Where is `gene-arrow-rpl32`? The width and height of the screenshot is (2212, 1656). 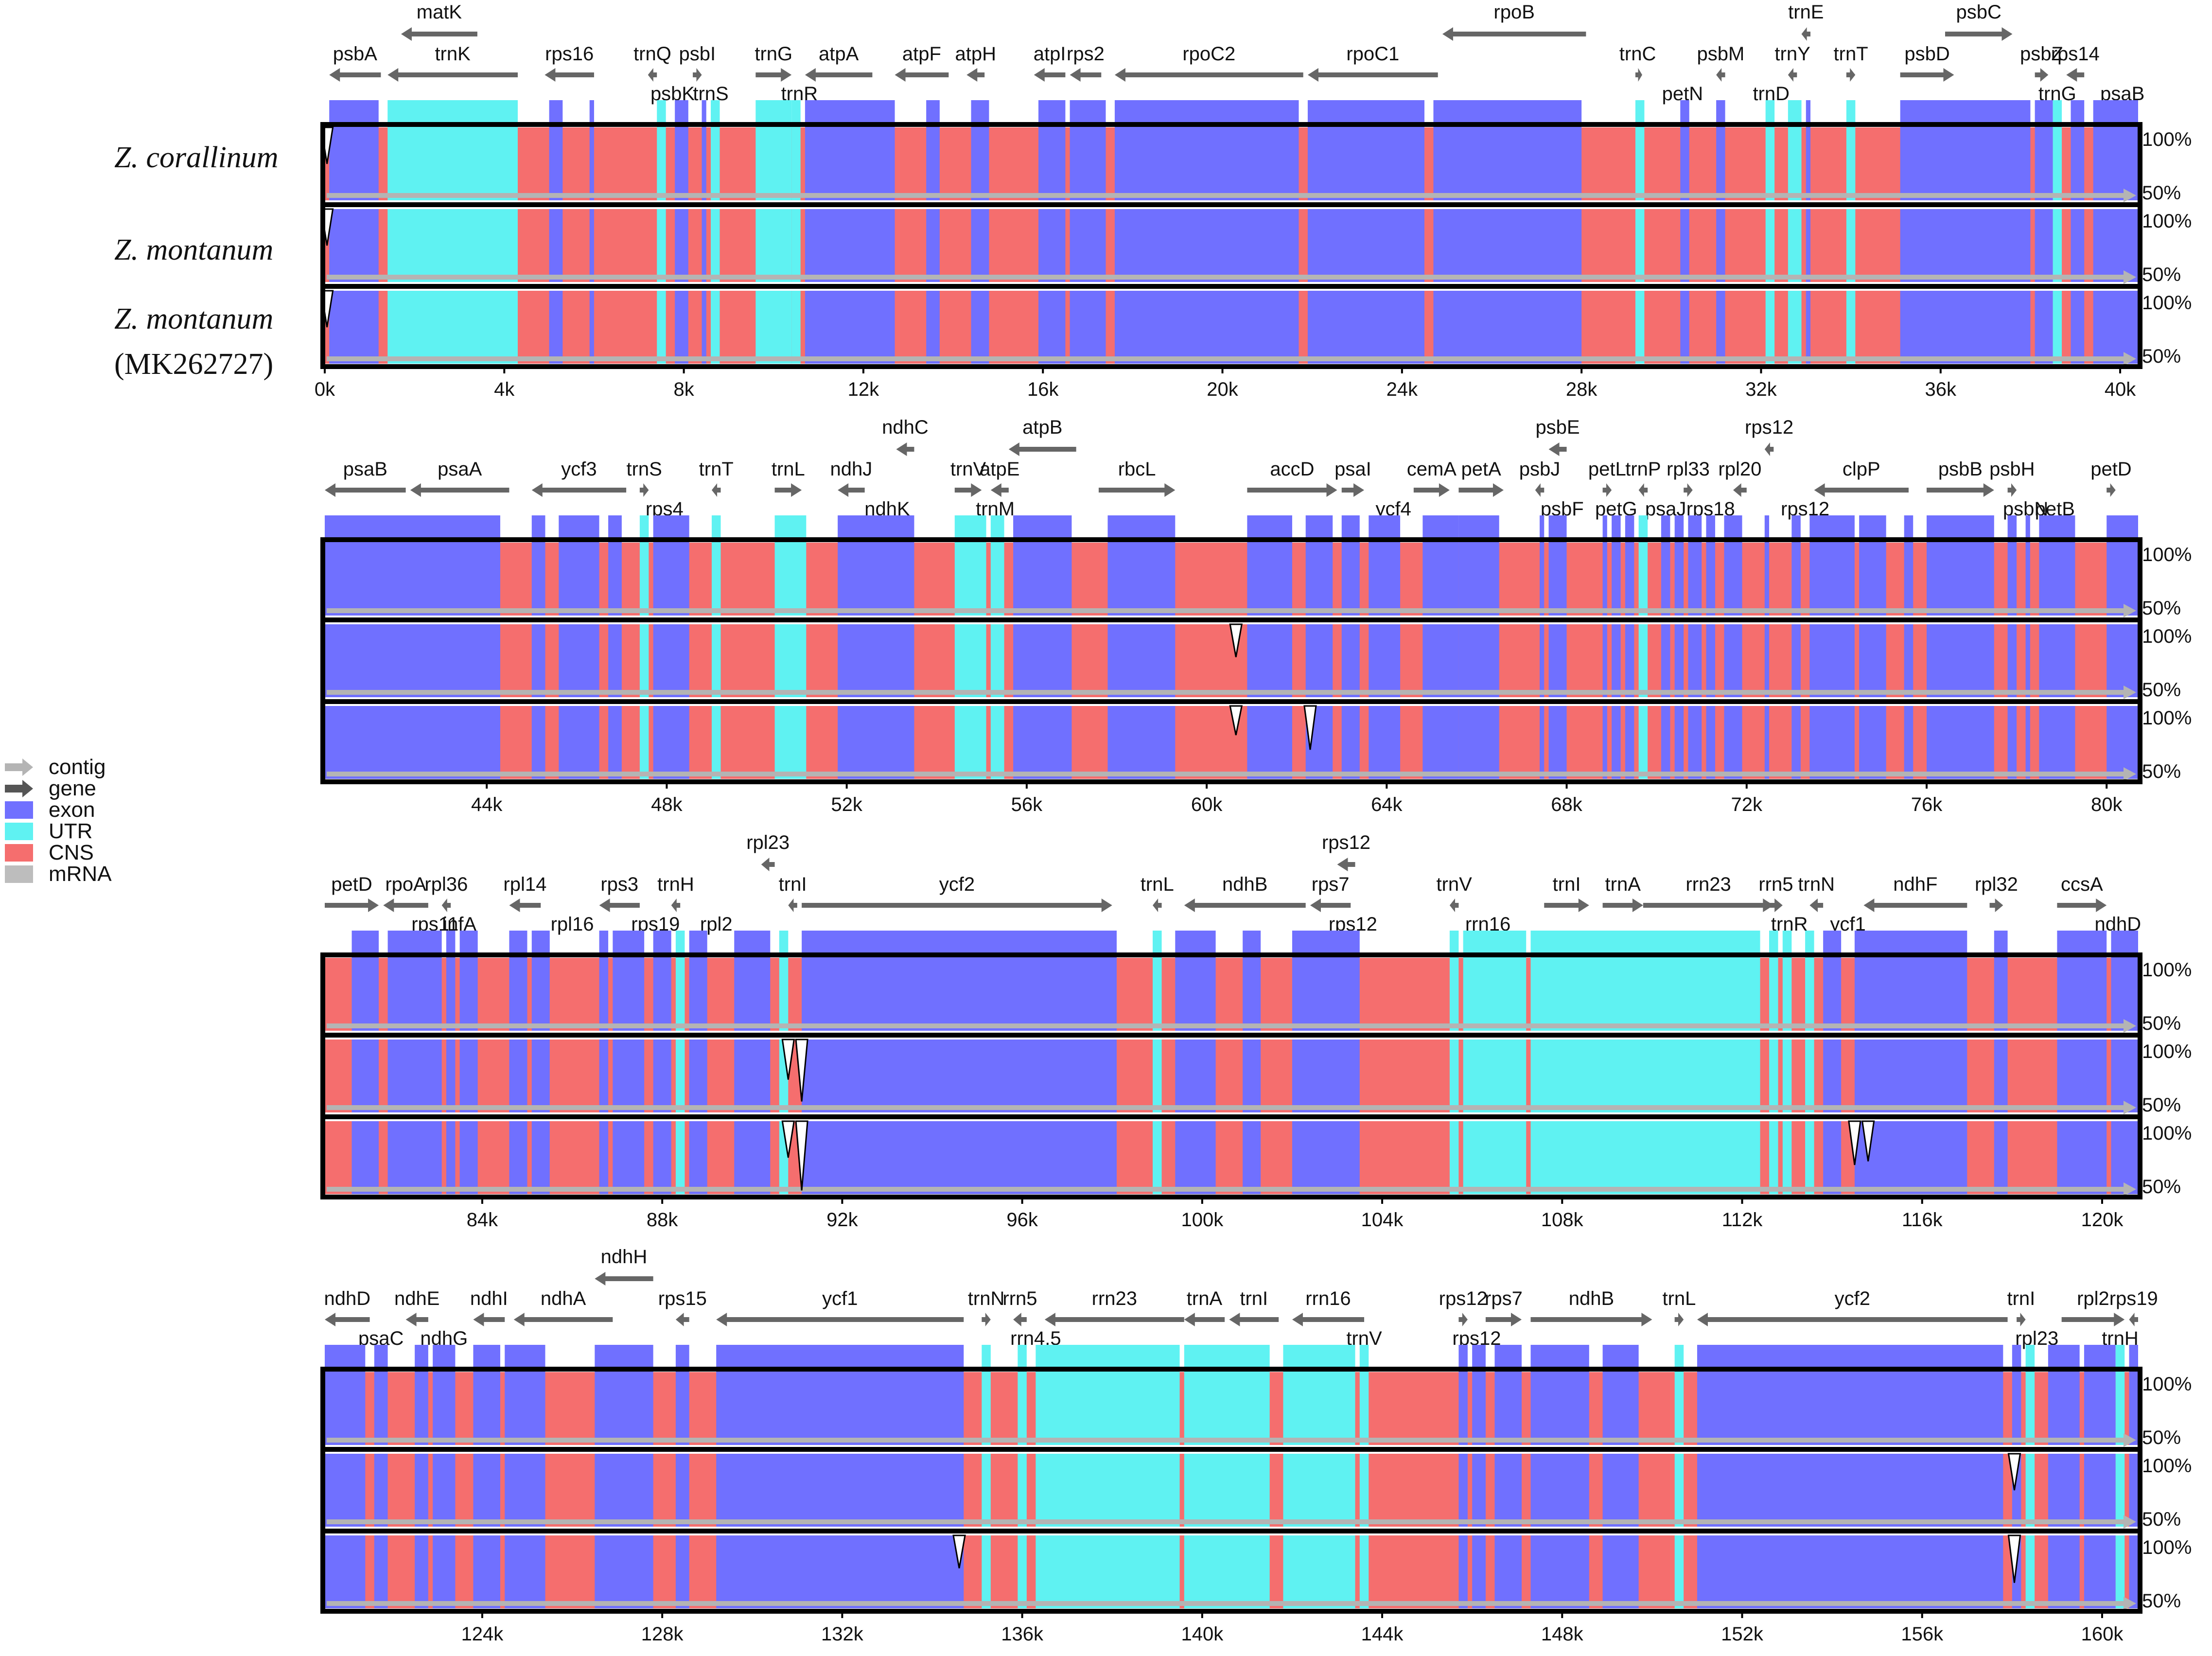
gene-arrow-rpl32 is located at coordinates (1996, 905).